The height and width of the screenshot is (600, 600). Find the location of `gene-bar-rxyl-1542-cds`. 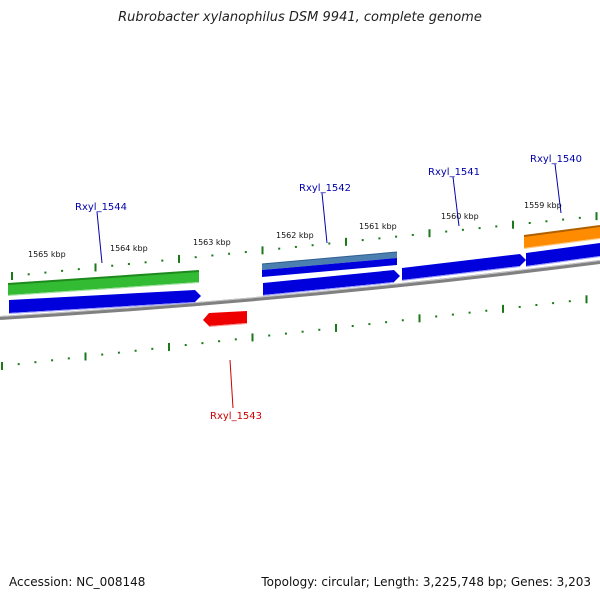

gene-bar-rxyl-1542-cds is located at coordinates (329, 267).